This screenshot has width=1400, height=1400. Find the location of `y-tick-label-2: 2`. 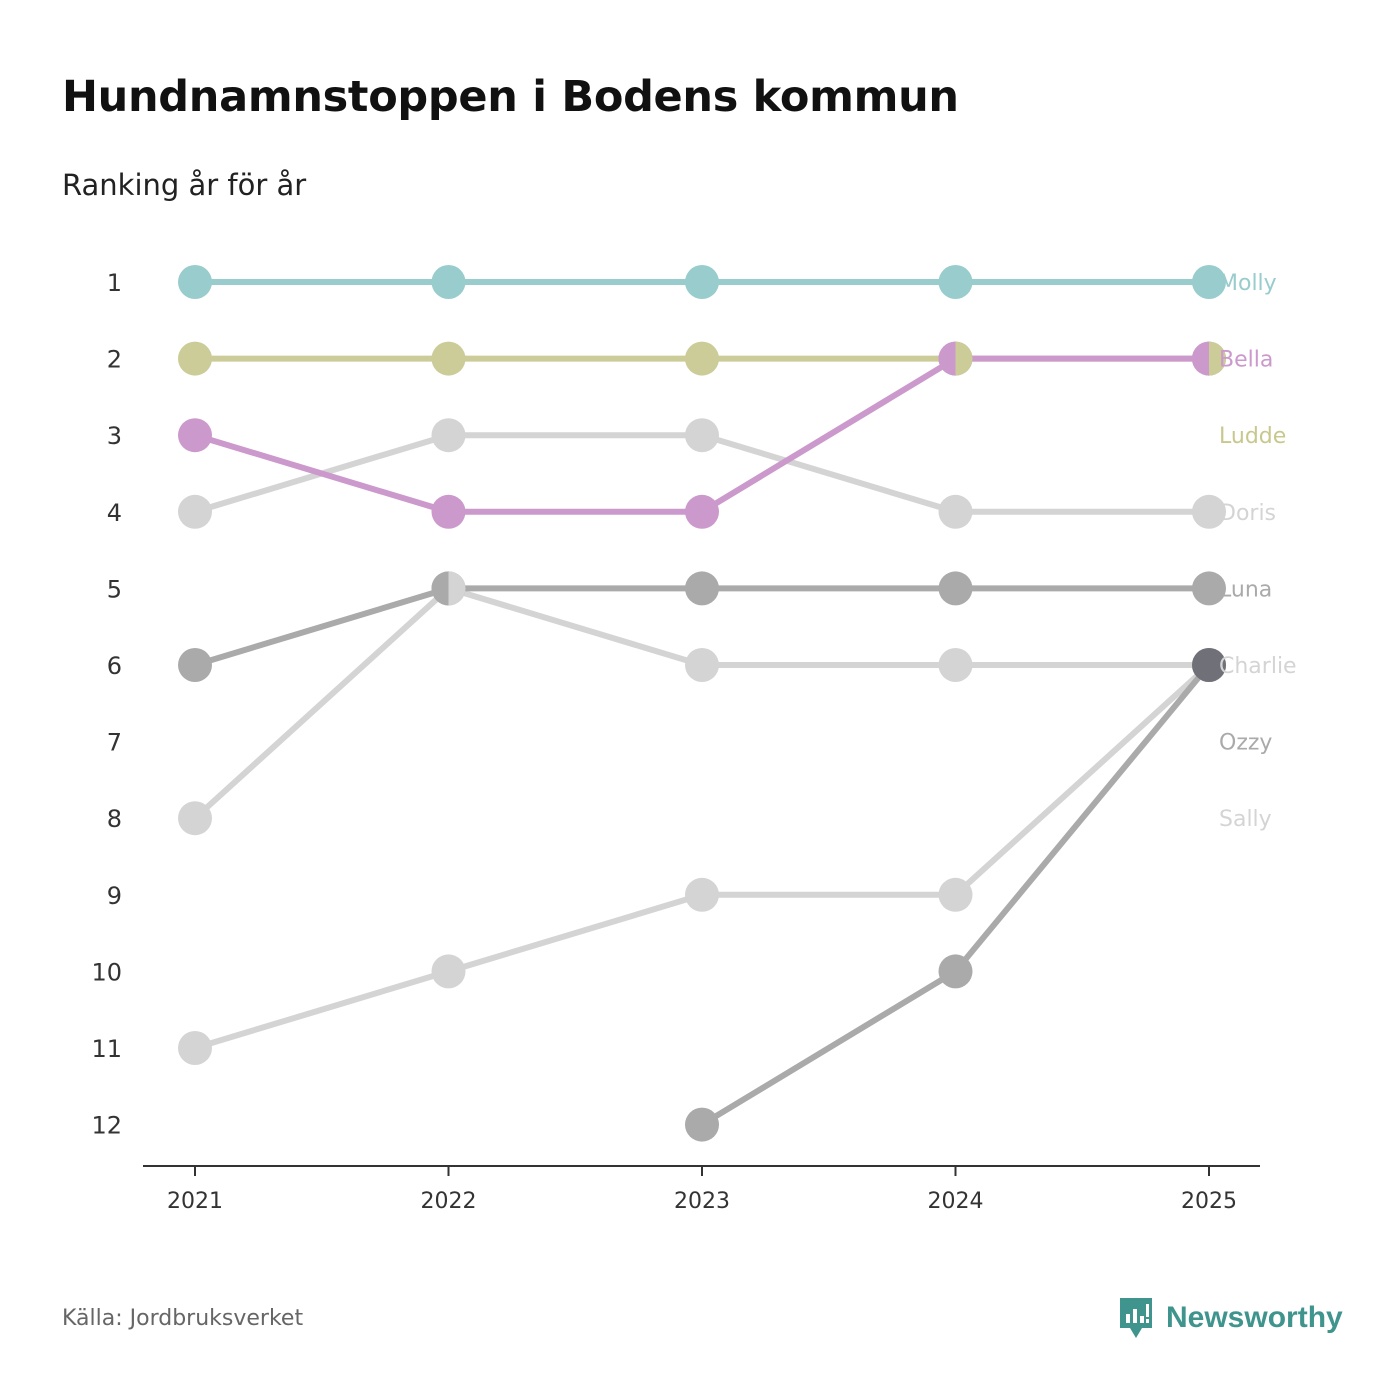

y-tick-label-2: 2 is located at coordinates (114, 360).